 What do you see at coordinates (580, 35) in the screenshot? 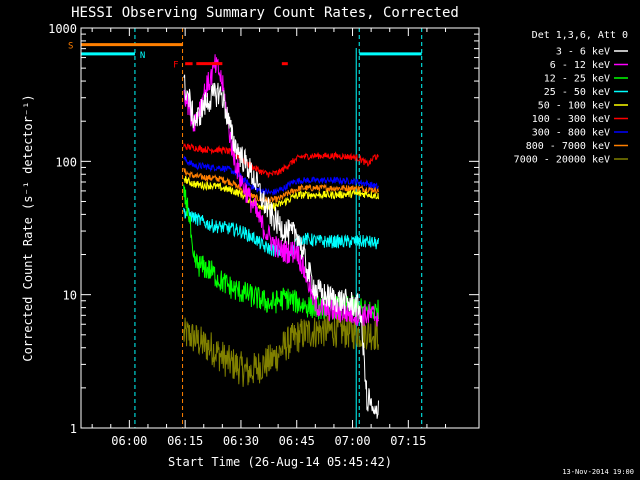
I see `legend-header: Det 1,3,6, Att 0` at bounding box center [580, 35].